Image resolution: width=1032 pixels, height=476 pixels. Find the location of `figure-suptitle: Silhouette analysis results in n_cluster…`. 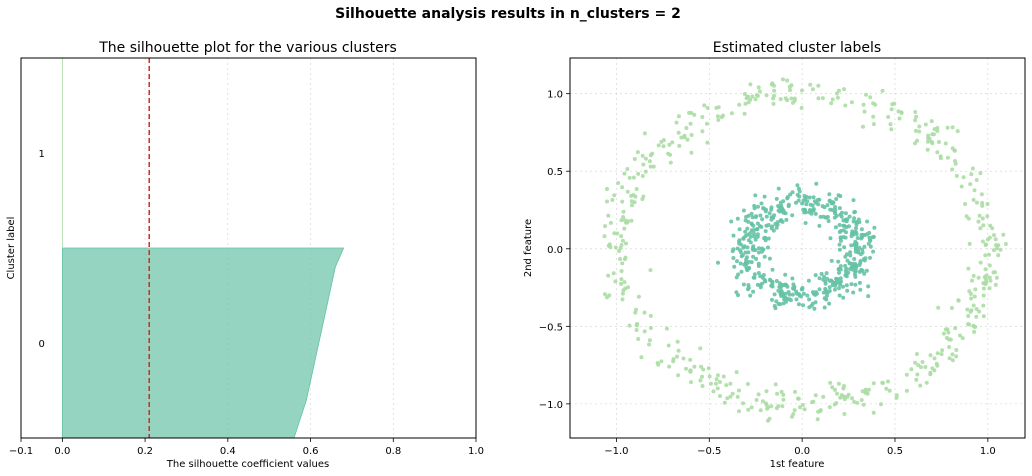

figure-suptitle: Silhouette analysis results in n_cluster… is located at coordinates (508, 14).